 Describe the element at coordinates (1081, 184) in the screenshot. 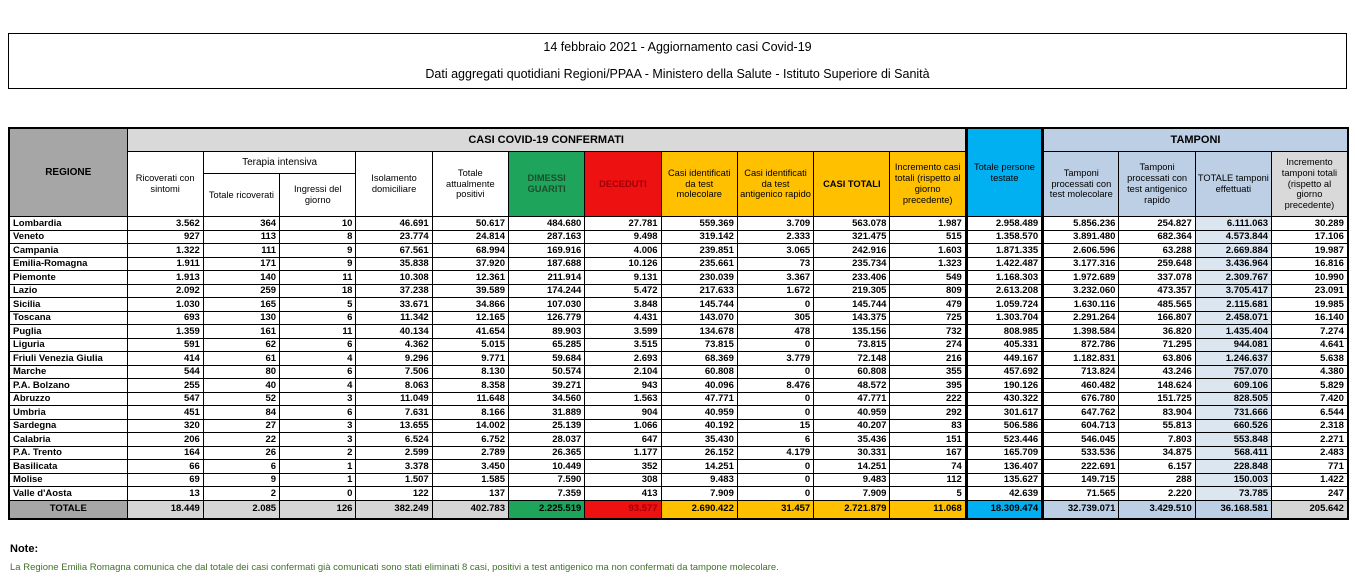

I see `header-tamponi-molecolare: Tamponi processati con test molecolare` at that location.